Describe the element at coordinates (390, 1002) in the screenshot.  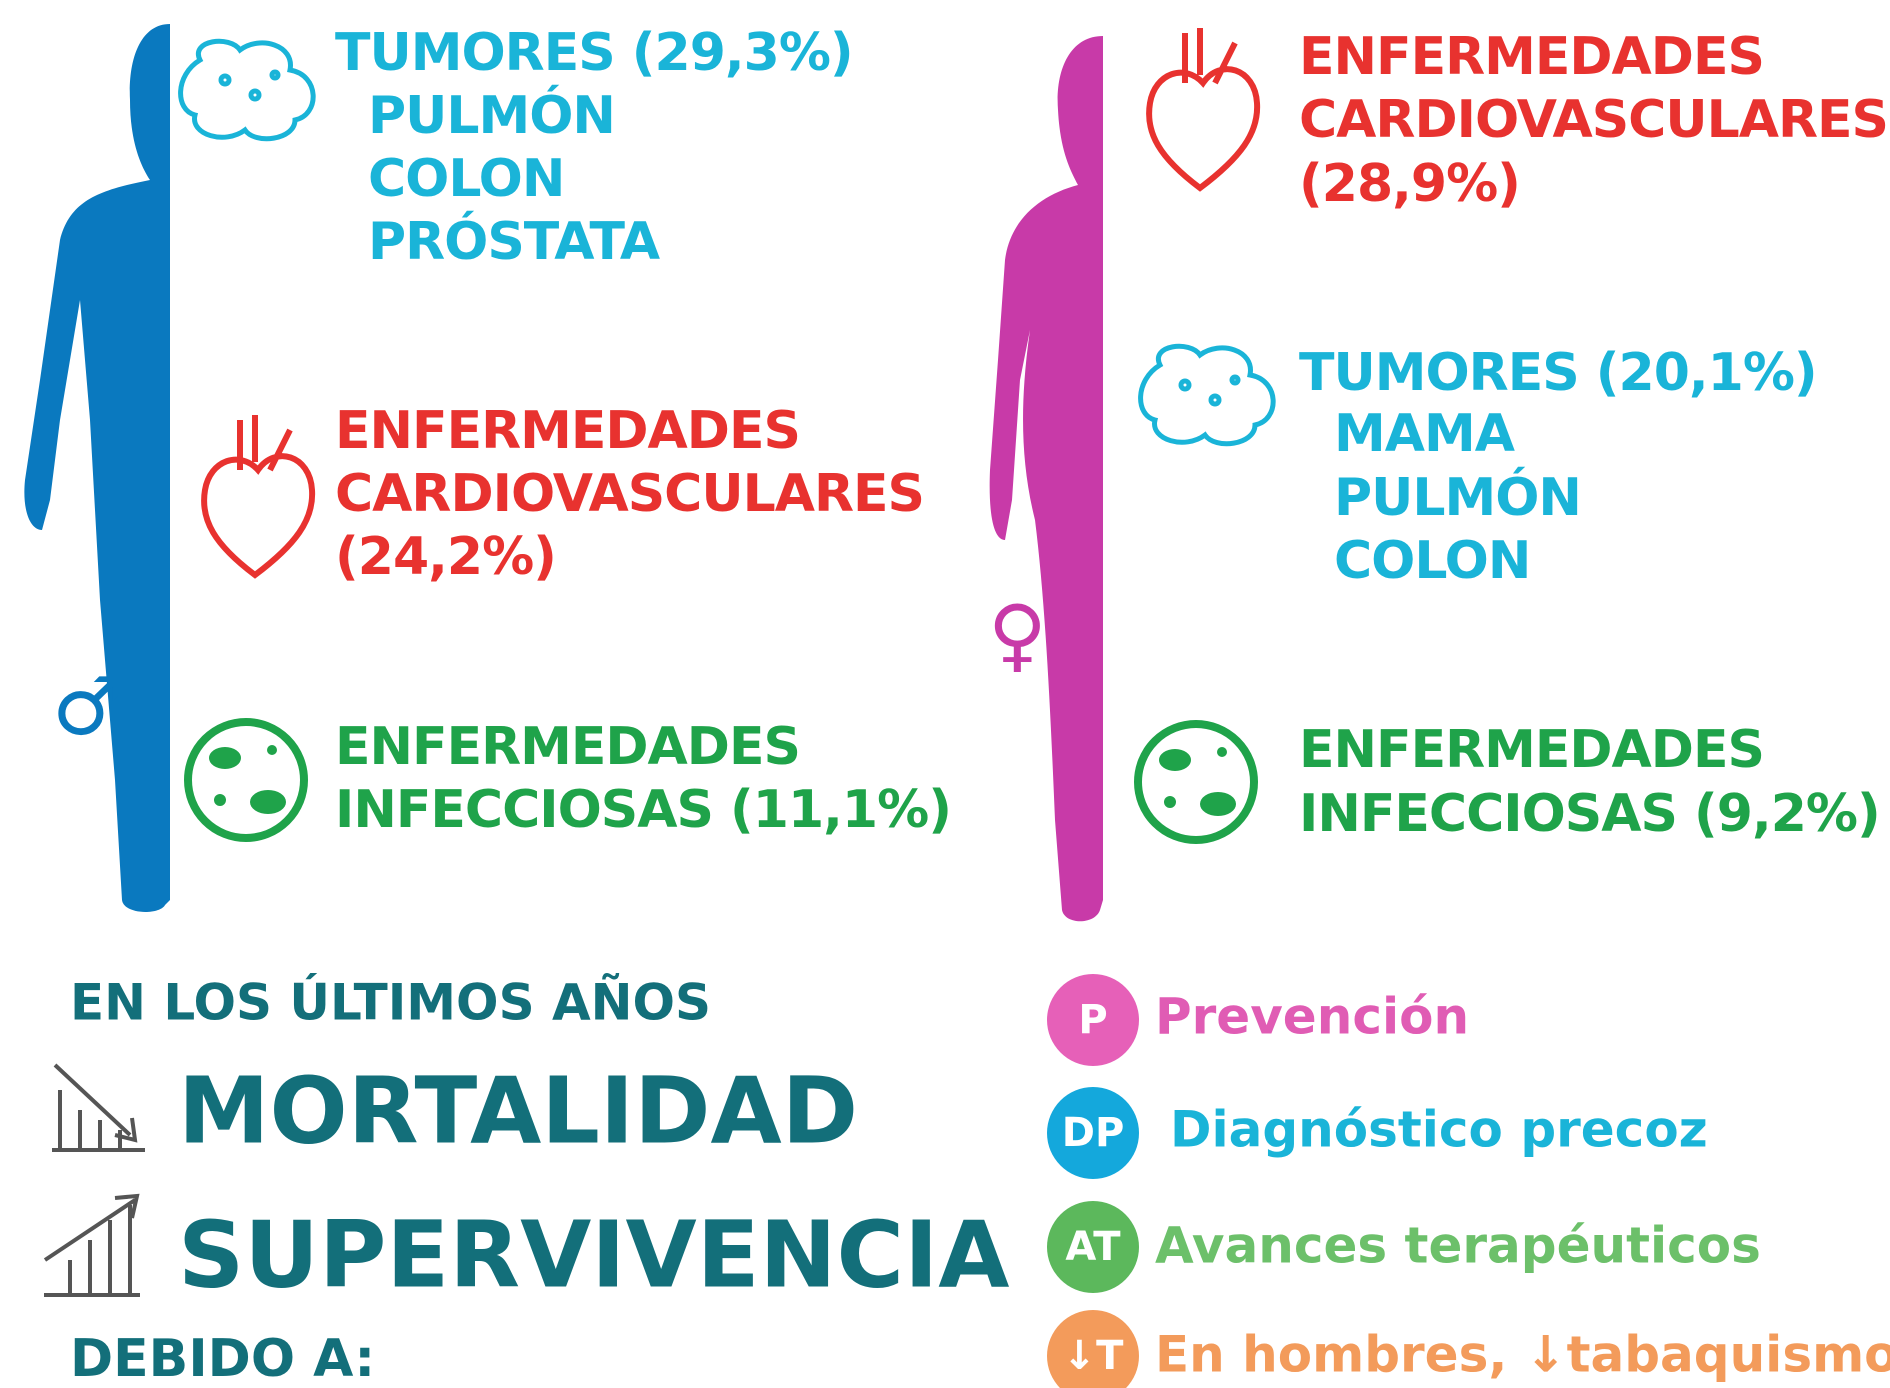
I see `trend-intro: EN LOS ÚLTIMOS AÑOS` at that location.